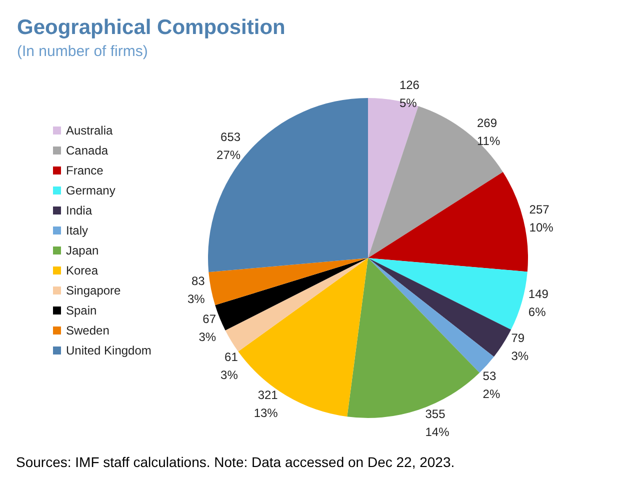  I want to click on legend-label: Australia, so click(90, 131).